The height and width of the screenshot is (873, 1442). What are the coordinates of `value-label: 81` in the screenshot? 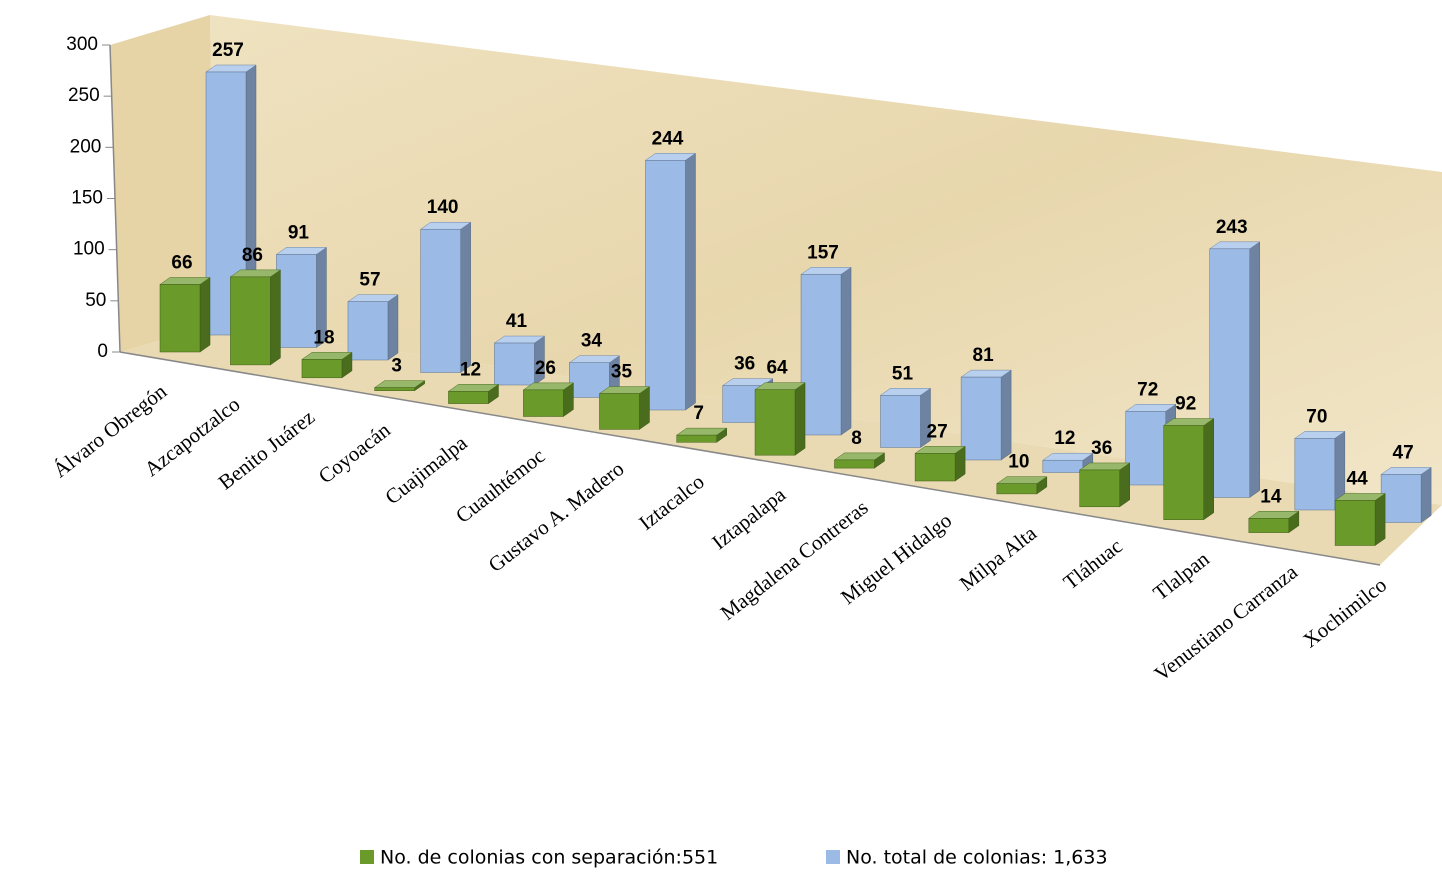 It's located at (984, 355).